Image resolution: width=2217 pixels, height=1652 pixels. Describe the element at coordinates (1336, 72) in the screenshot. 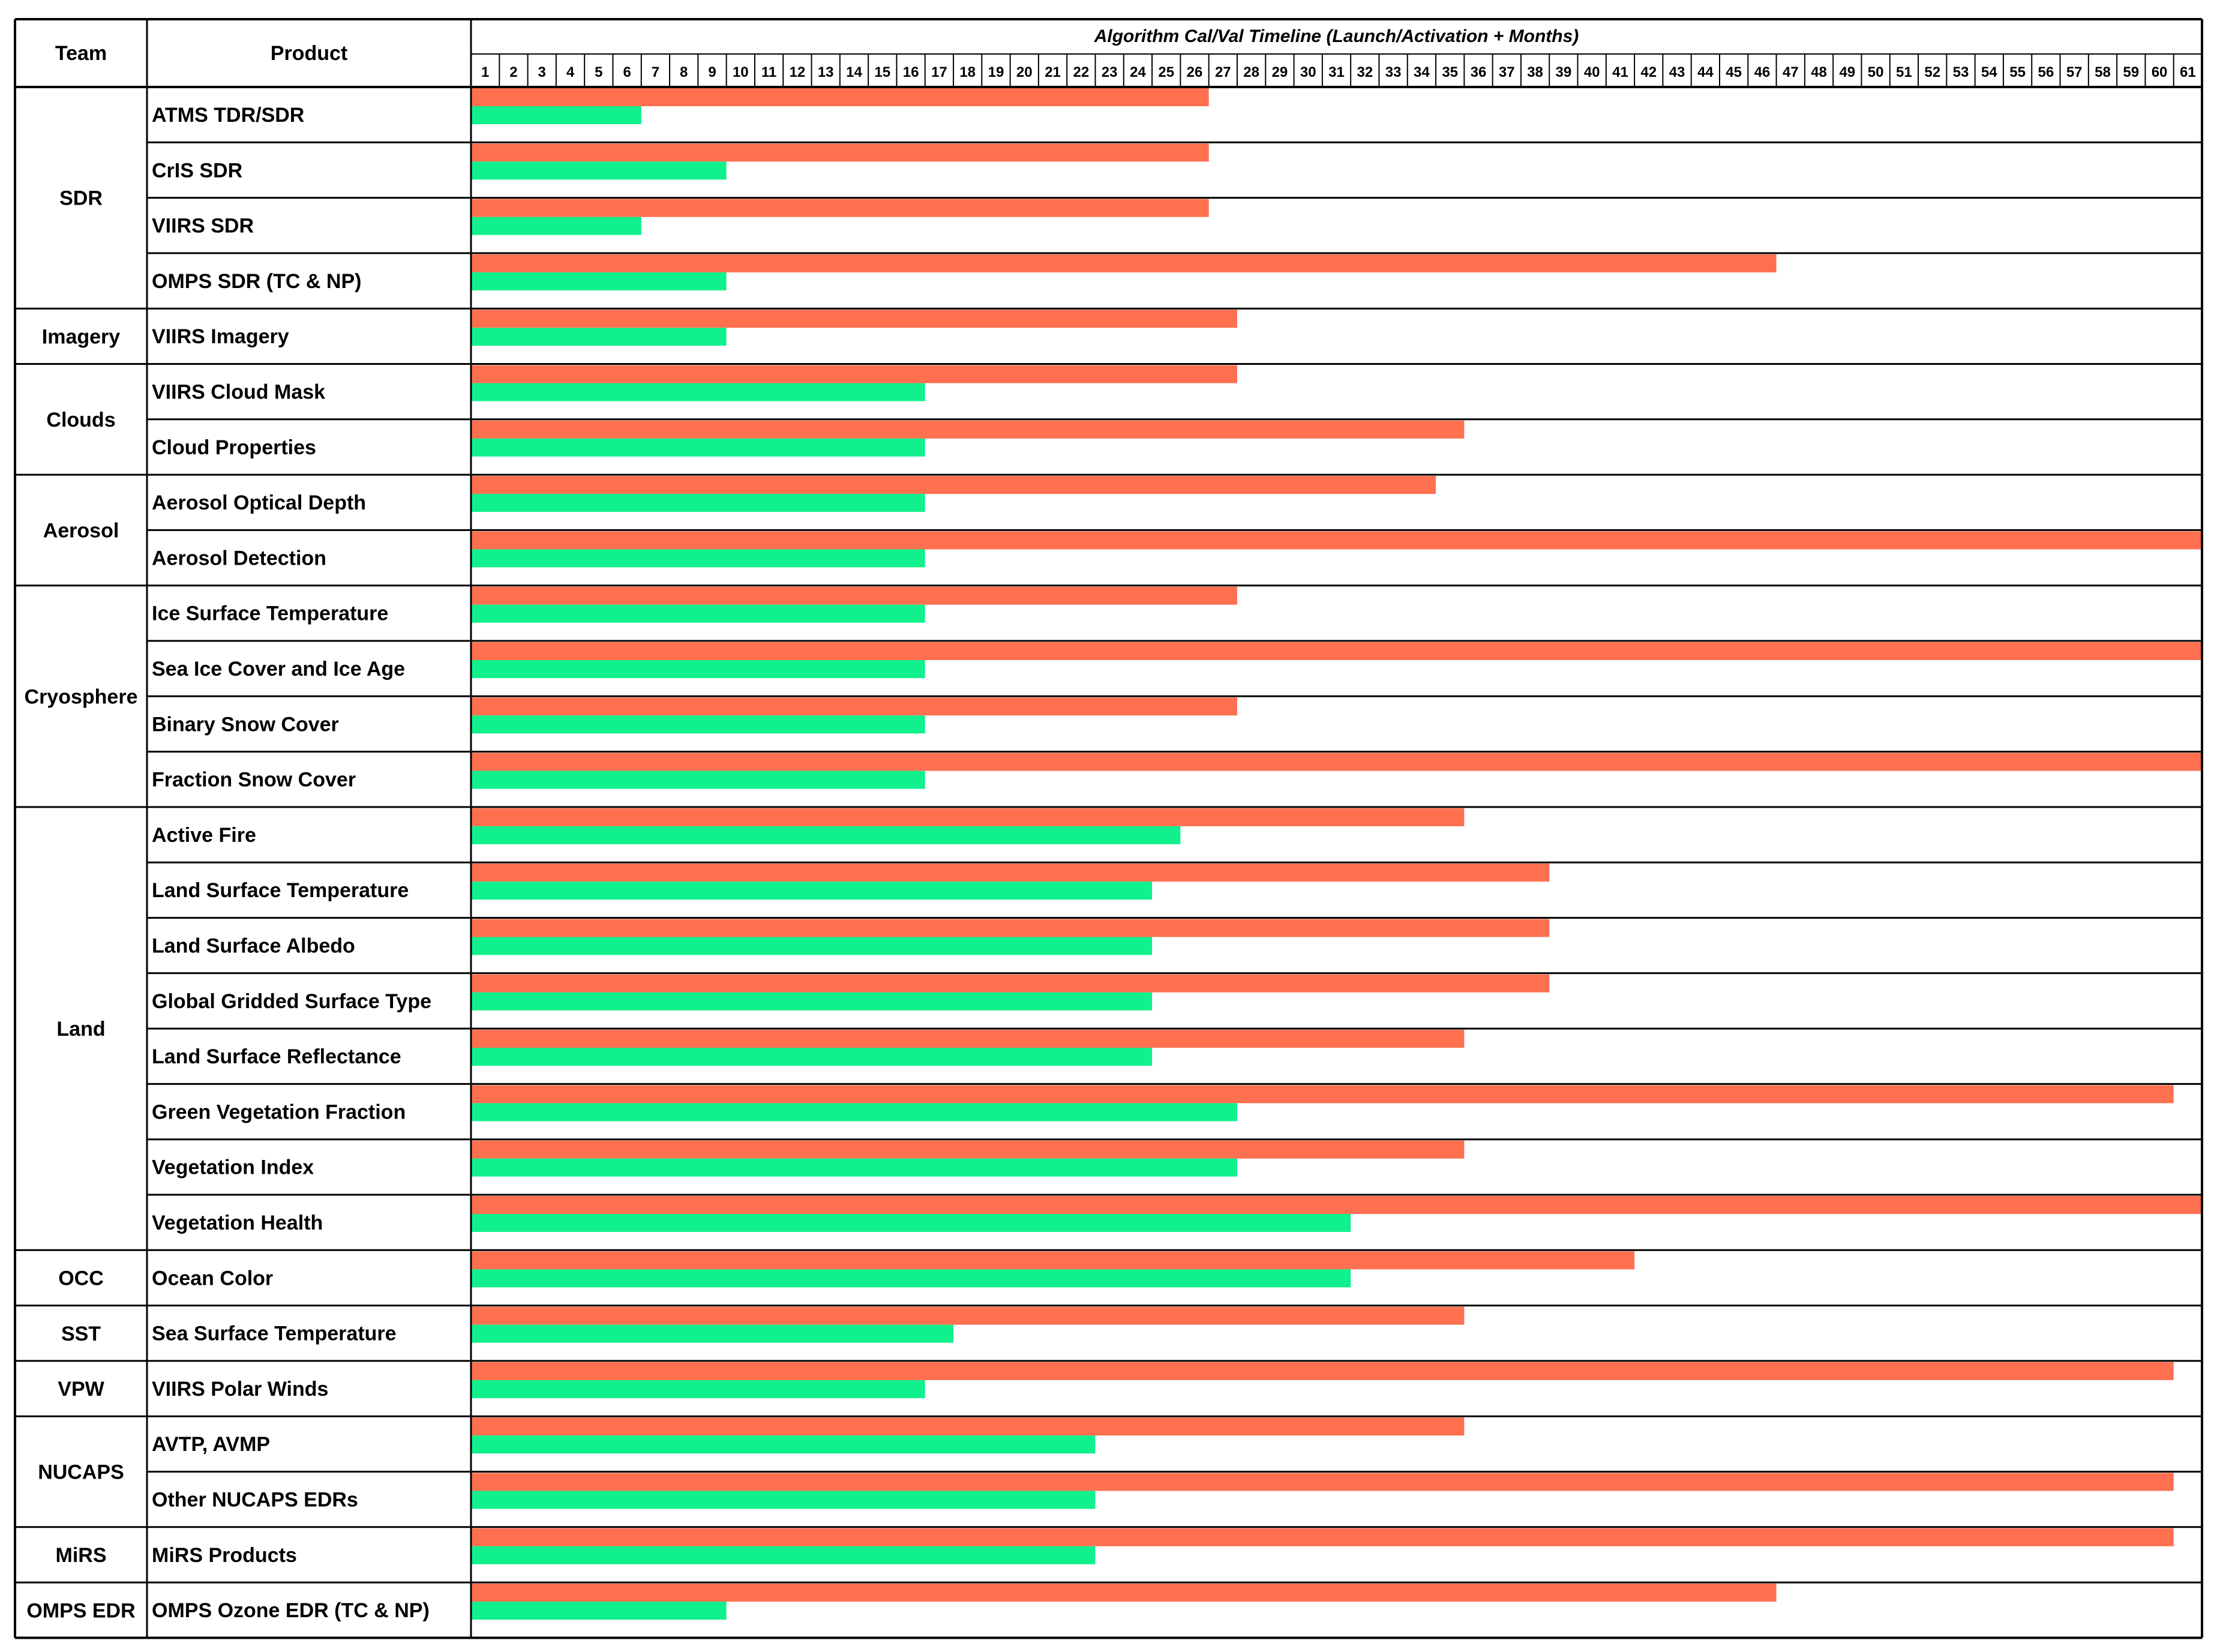

I see `month-tick-label: 31` at that location.